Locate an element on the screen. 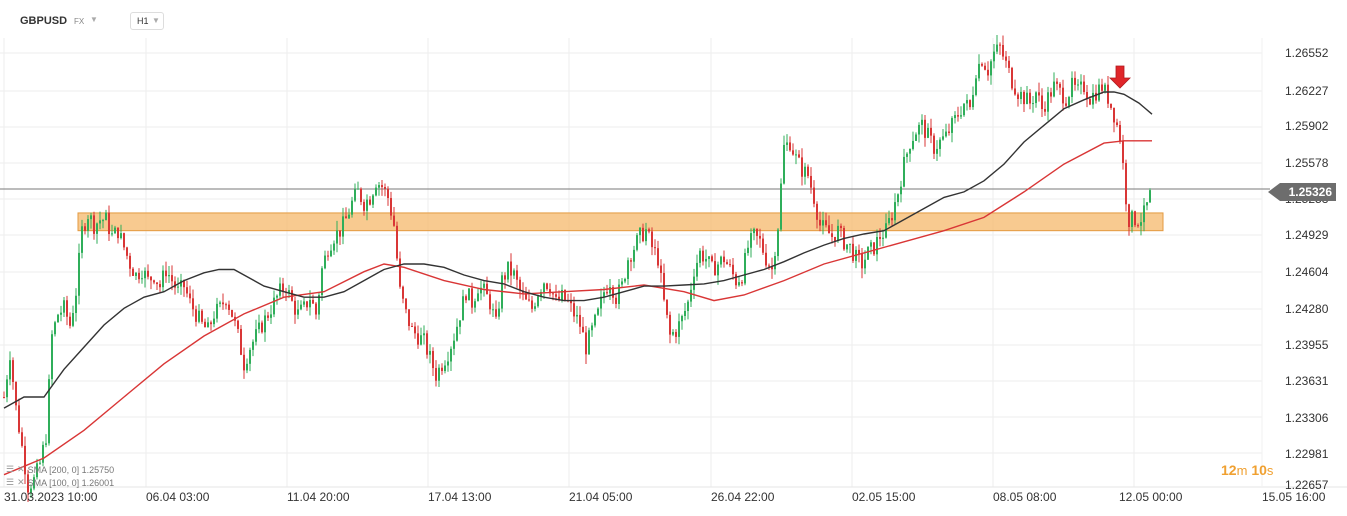  candle-countdown: 12m 10s is located at coordinates (1247, 470).